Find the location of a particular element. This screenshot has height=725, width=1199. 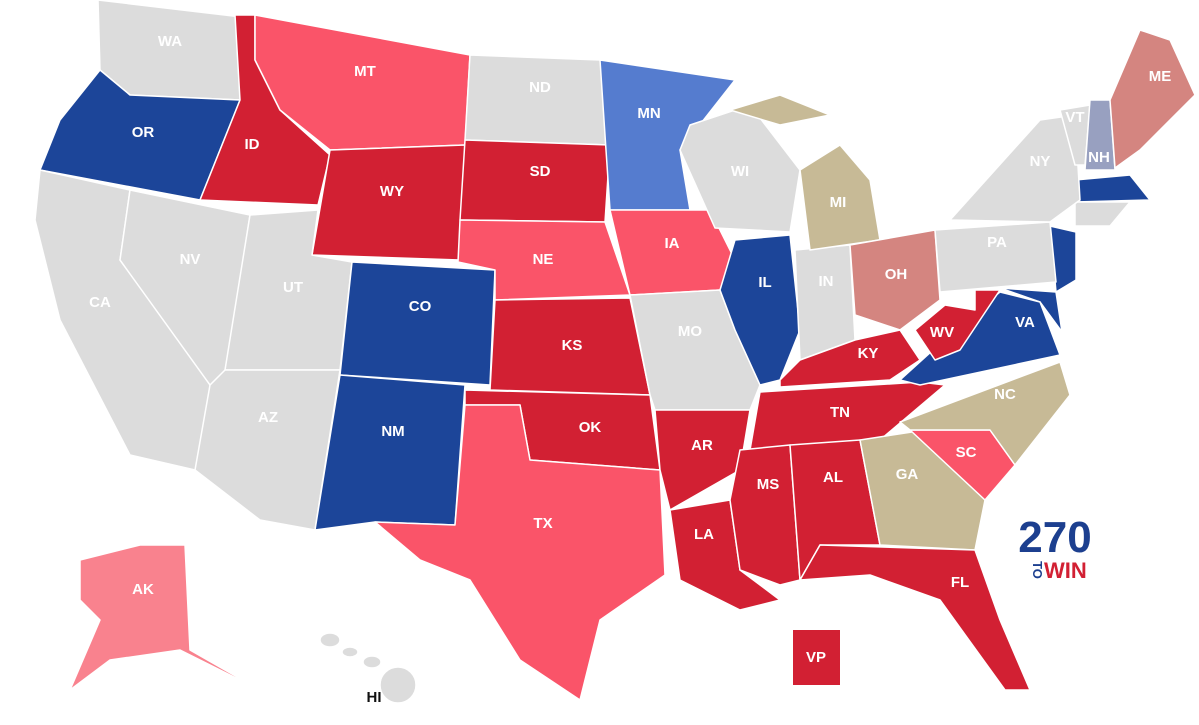

state-label: NE is located at coordinates (543, 259).